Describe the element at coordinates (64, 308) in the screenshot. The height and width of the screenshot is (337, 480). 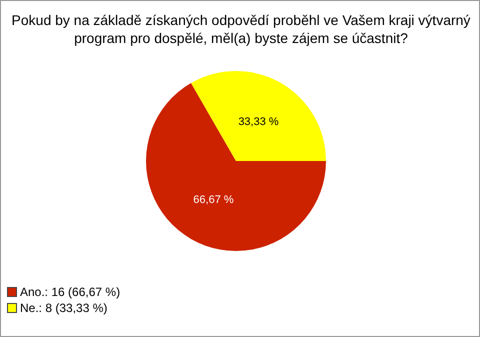
I see `legend-label: Ne.: 8 (33,33 %)` at that location.